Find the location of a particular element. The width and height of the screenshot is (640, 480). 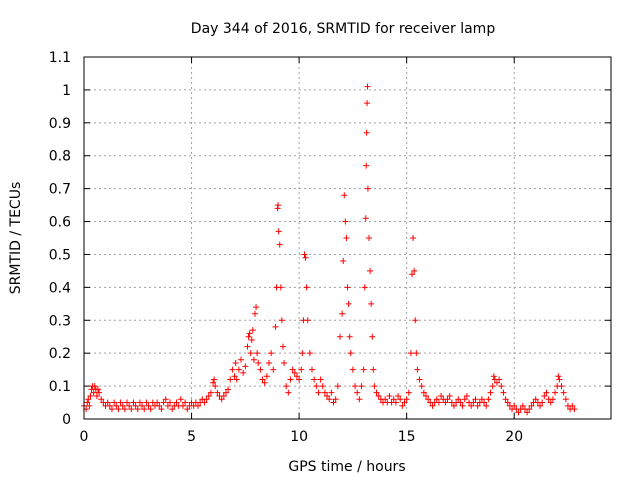

y-tick-label: 0.7 is located at coordinates (60, 190).